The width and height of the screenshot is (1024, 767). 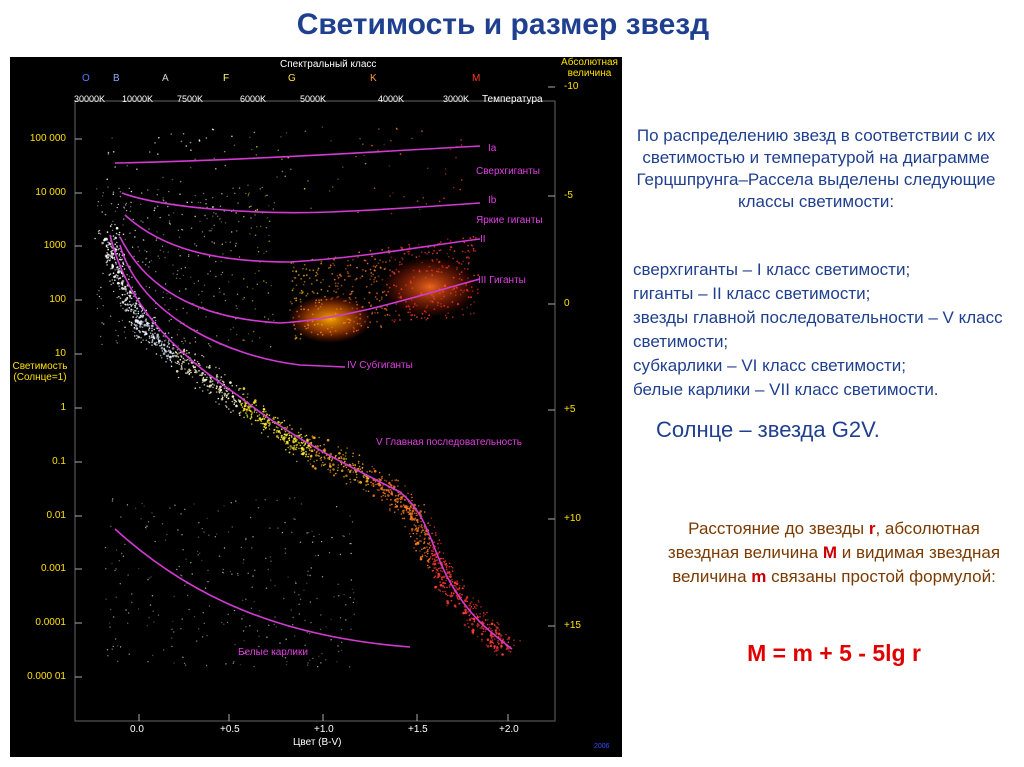 I want to click on spectral-class-G: G, so click(x=292, y=78).